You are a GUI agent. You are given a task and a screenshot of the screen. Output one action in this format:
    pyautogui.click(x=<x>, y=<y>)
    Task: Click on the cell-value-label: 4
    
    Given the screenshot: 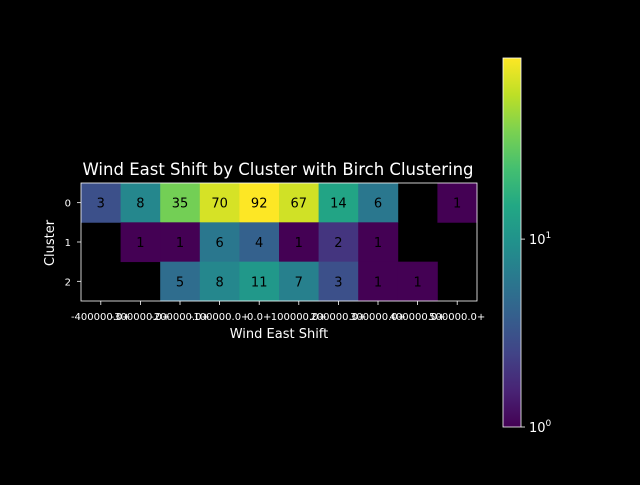 What is the action you would take?
    pyautogui.click(x=259, y=243)
    